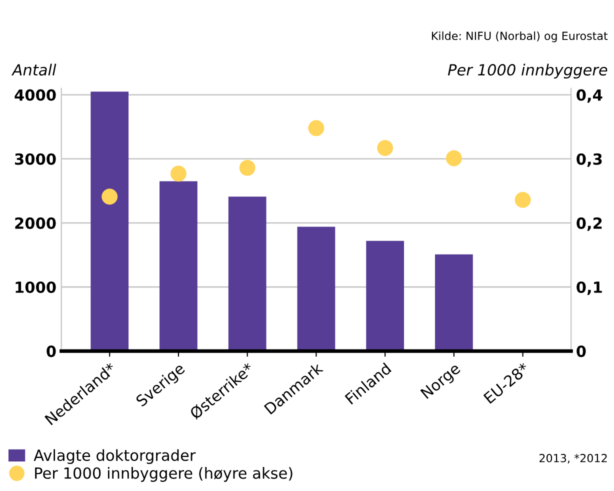 The width and height of the screenshot is (614, 491). Describe the element at coordinates (581, 352) in the screenshot. I see `y2-tick-label: 0` at that location.